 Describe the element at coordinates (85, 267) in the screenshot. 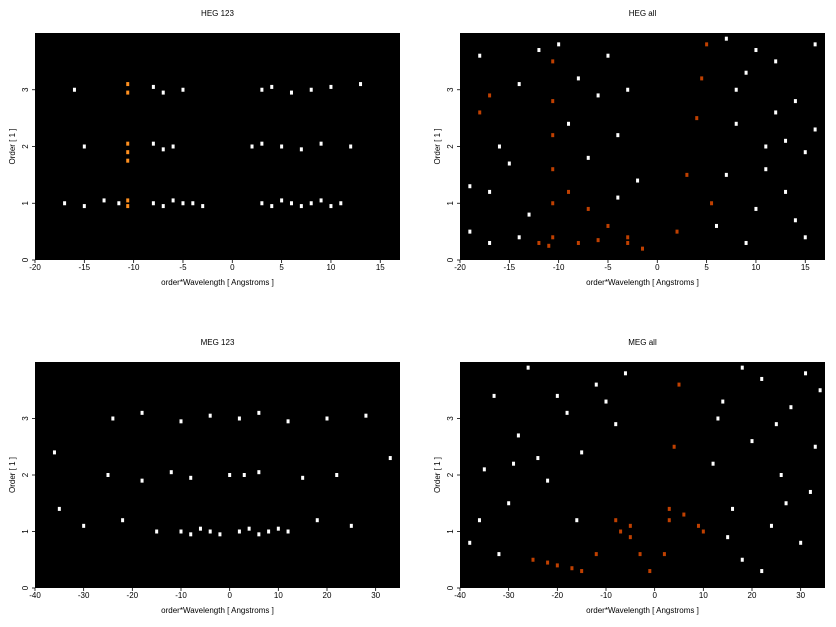

I see `x-tick-label: -15` at that location.